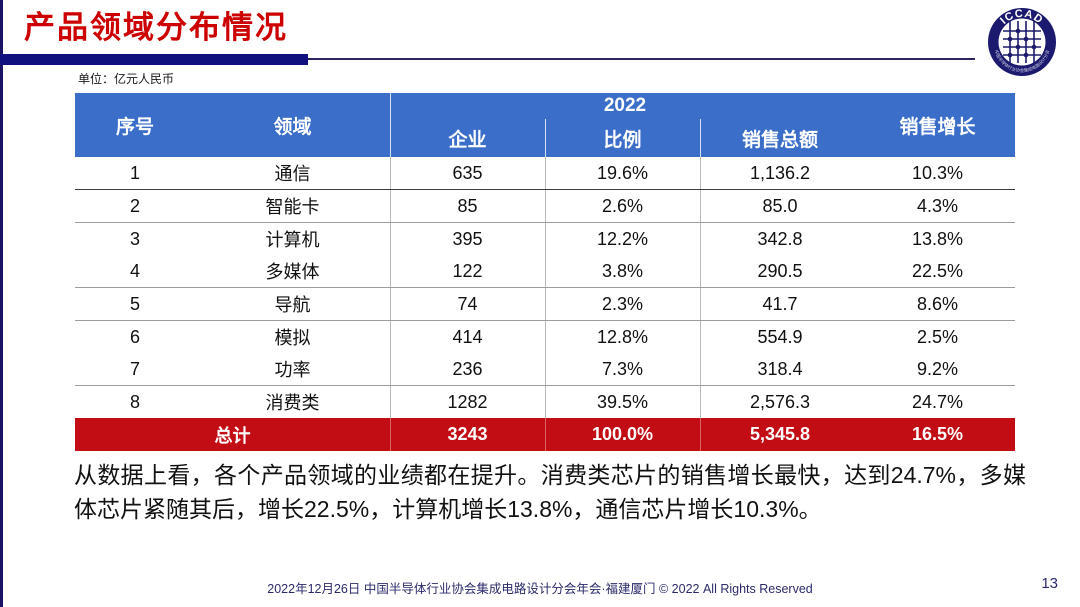 The image size is (1080, 607). I want to click on cell-index: 4, so click(135, 271).